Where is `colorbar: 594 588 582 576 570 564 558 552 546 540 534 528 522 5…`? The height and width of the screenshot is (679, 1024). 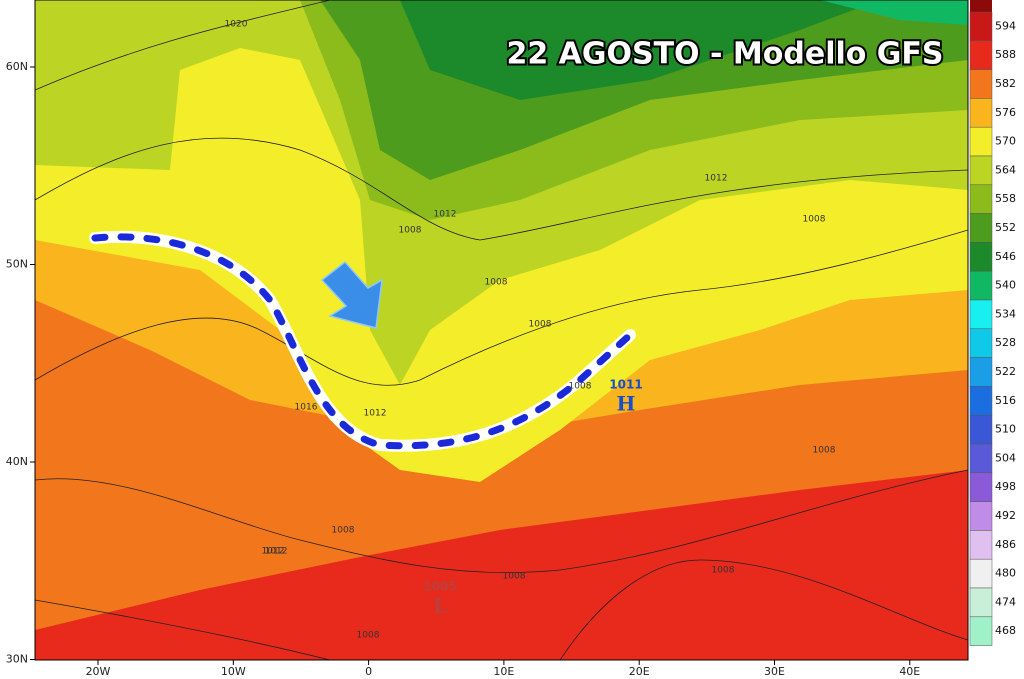
colorbar: 594 588 582 576 570 564 558 552 546 540 534 528 522 5… is located at coordinates (992, 323).